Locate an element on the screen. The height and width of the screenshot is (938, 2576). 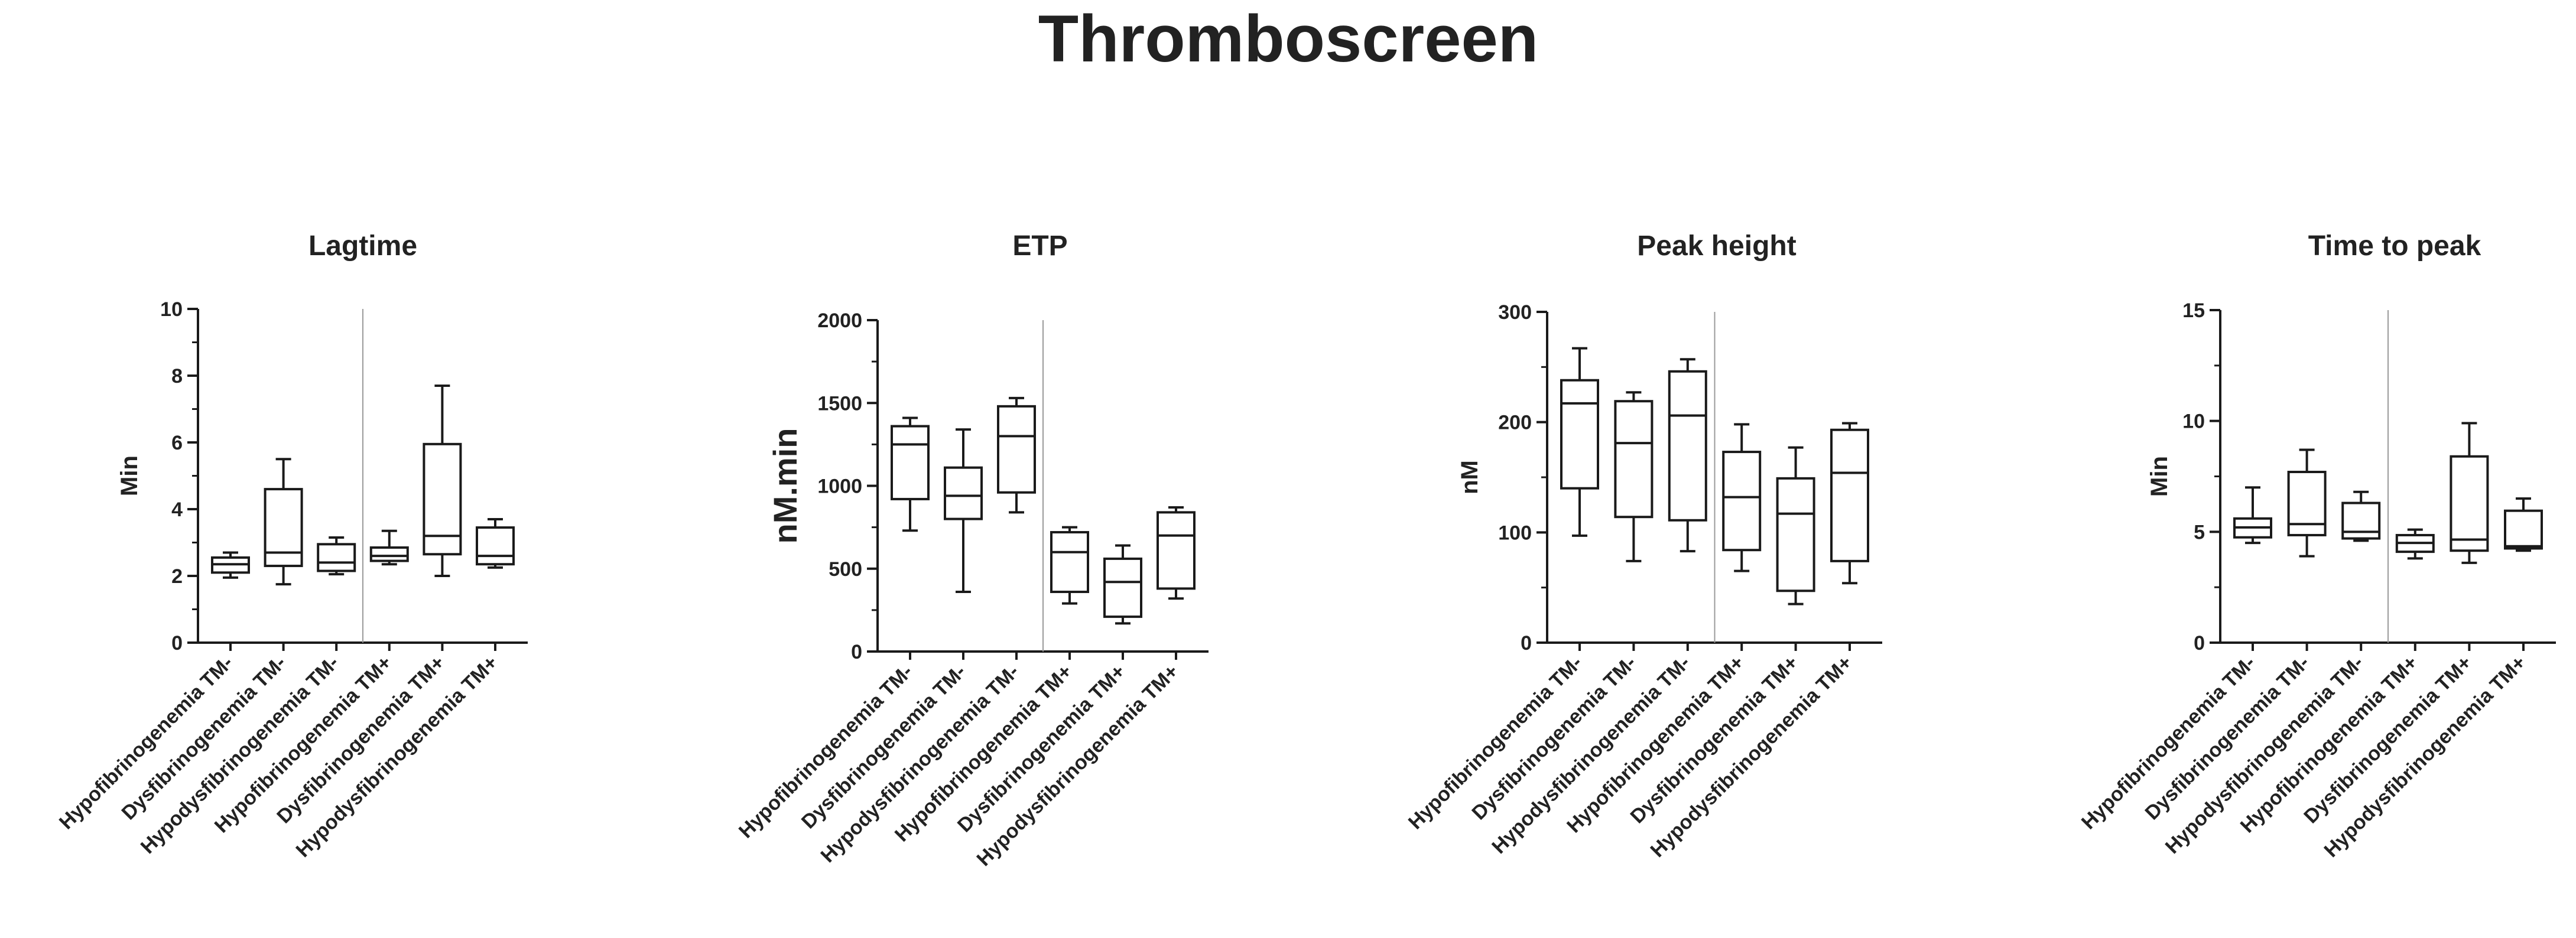
chart-title: Time to peak is located at coordinates (2394, 246).